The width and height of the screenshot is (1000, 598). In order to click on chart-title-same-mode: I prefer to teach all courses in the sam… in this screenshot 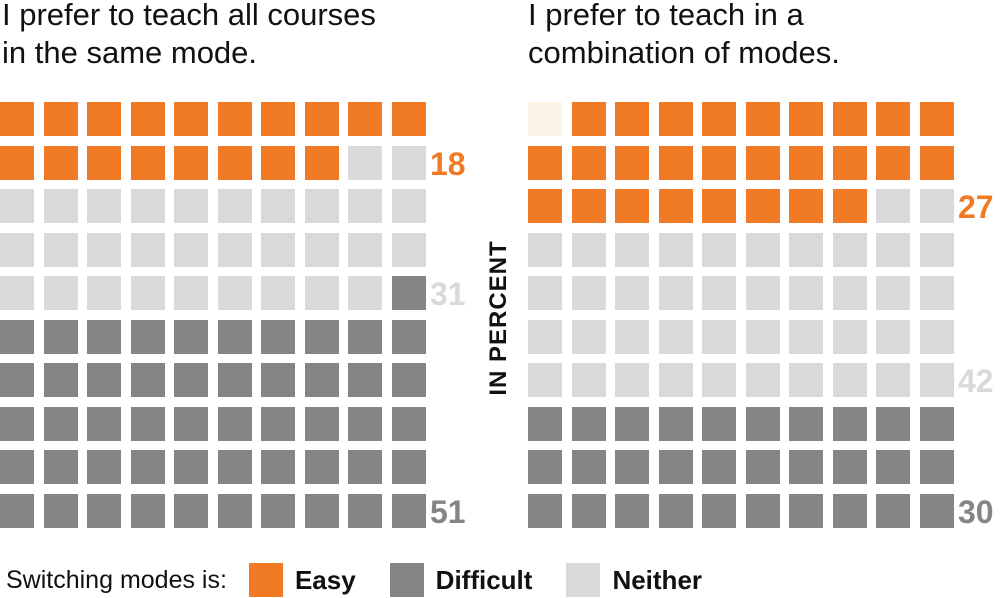, I will do `click(189, 35)`.